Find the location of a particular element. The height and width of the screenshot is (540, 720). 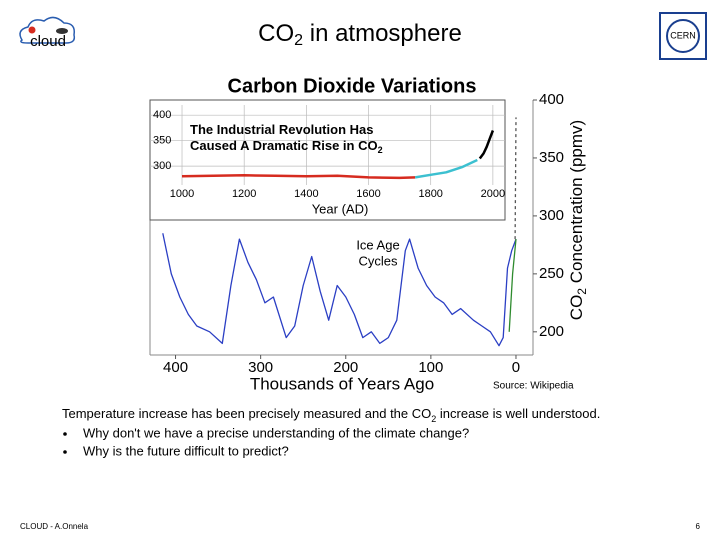

x-tick-label: 100 is located at coordinates (430, 367).